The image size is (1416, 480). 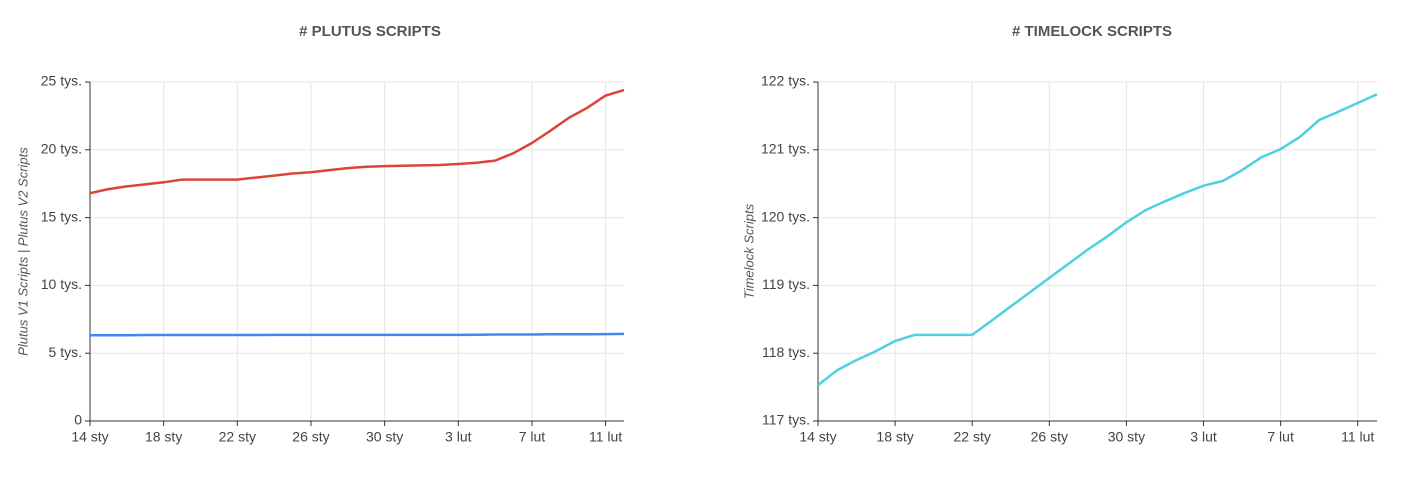 I want to click on y-tick-label: 10 tys., so click(x=61, y=284).